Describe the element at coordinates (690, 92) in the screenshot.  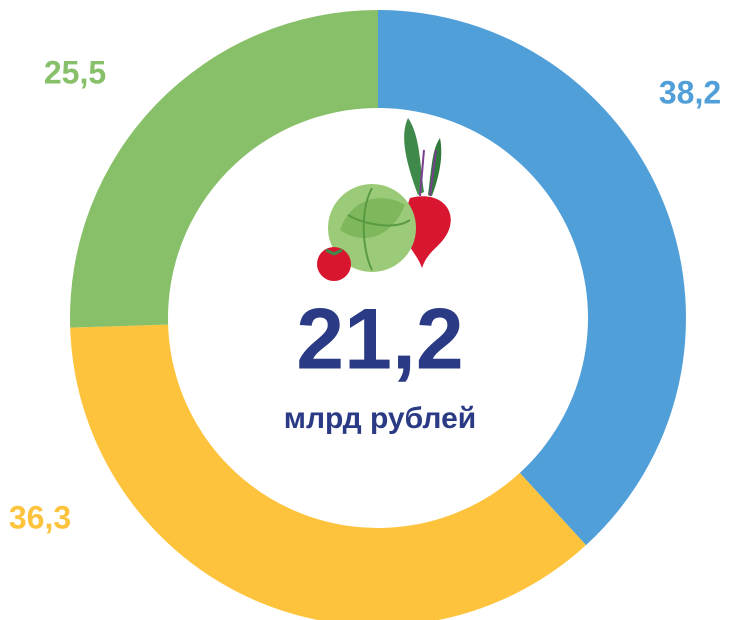
I see `data-label: 38,2` at that location.